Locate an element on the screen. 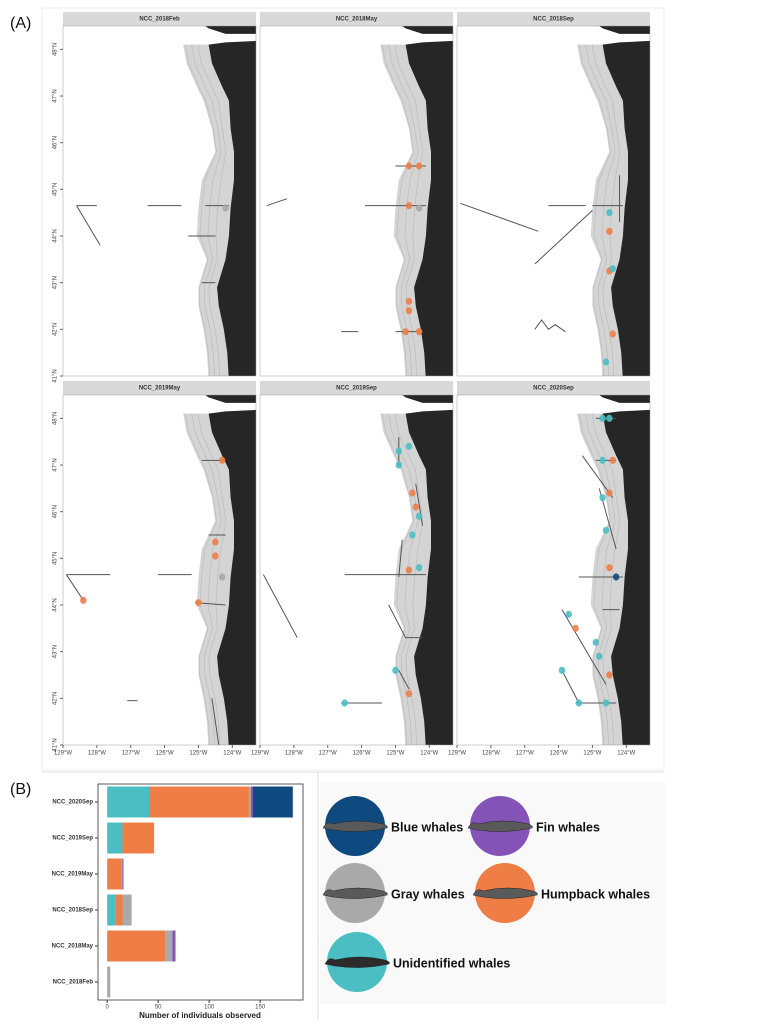  y-tick-label: 46°N is located at coordinates (56, 142).